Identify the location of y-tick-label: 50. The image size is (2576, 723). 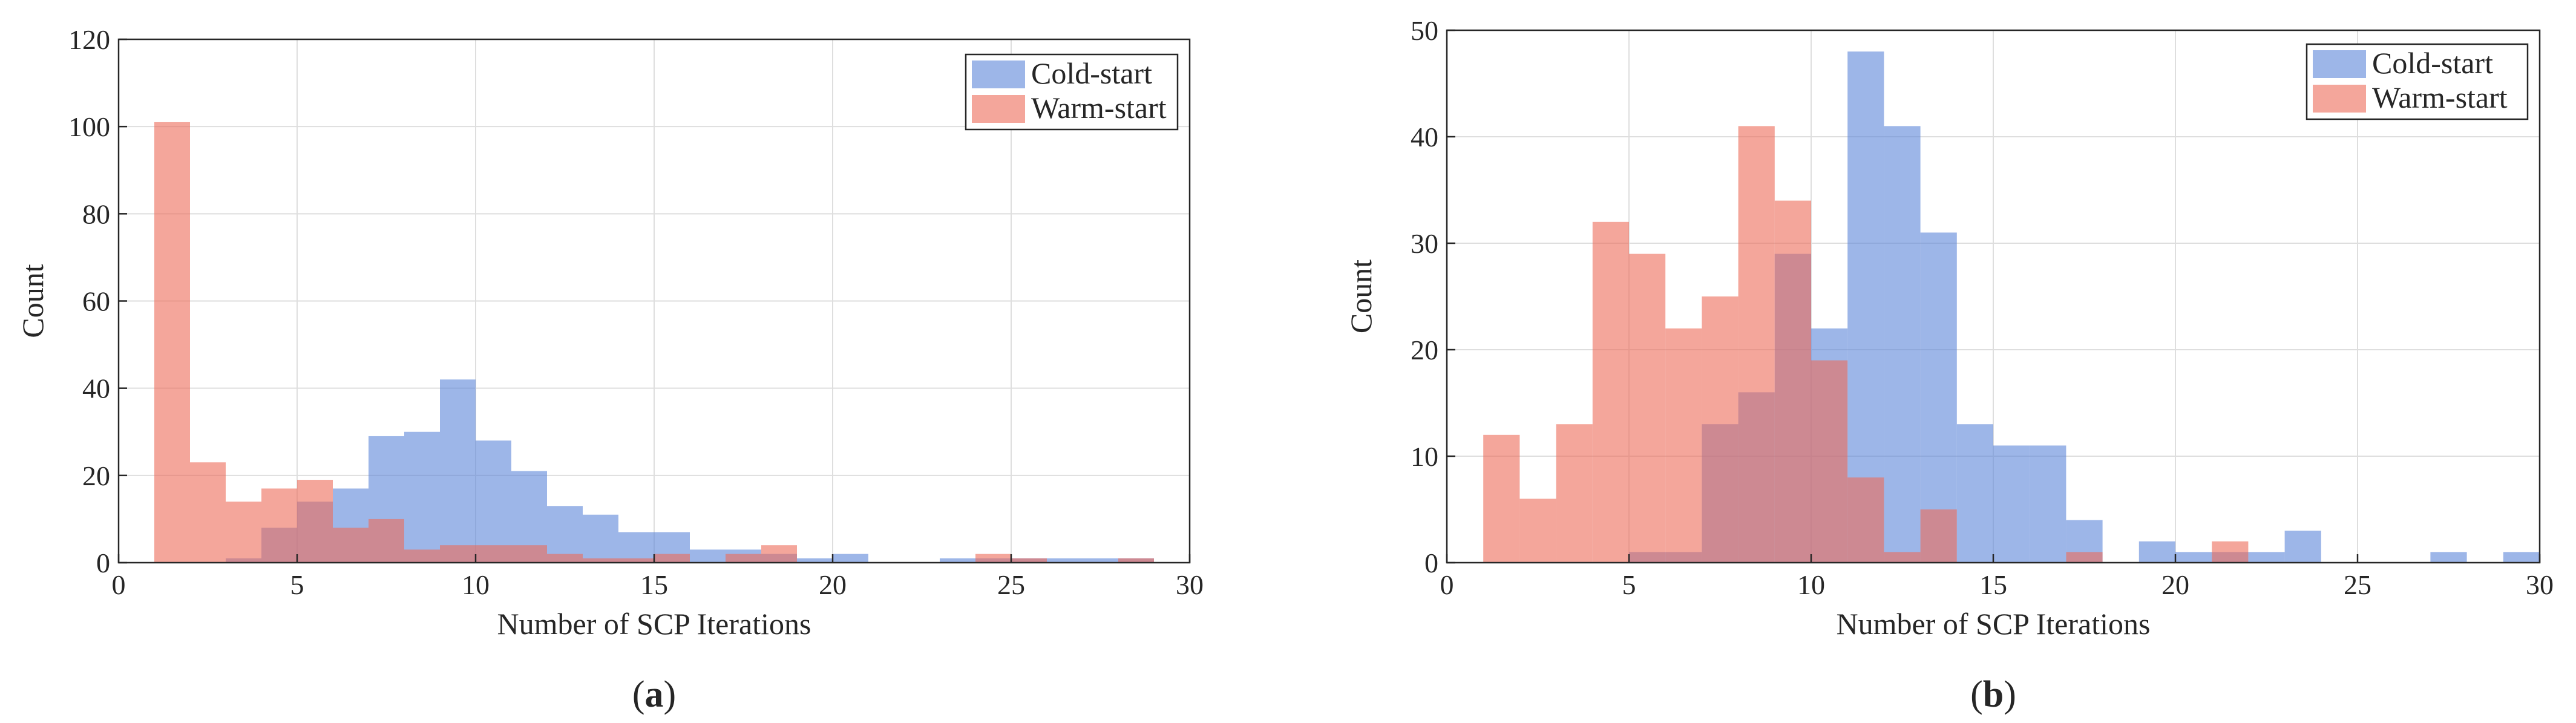
(1424, 30).